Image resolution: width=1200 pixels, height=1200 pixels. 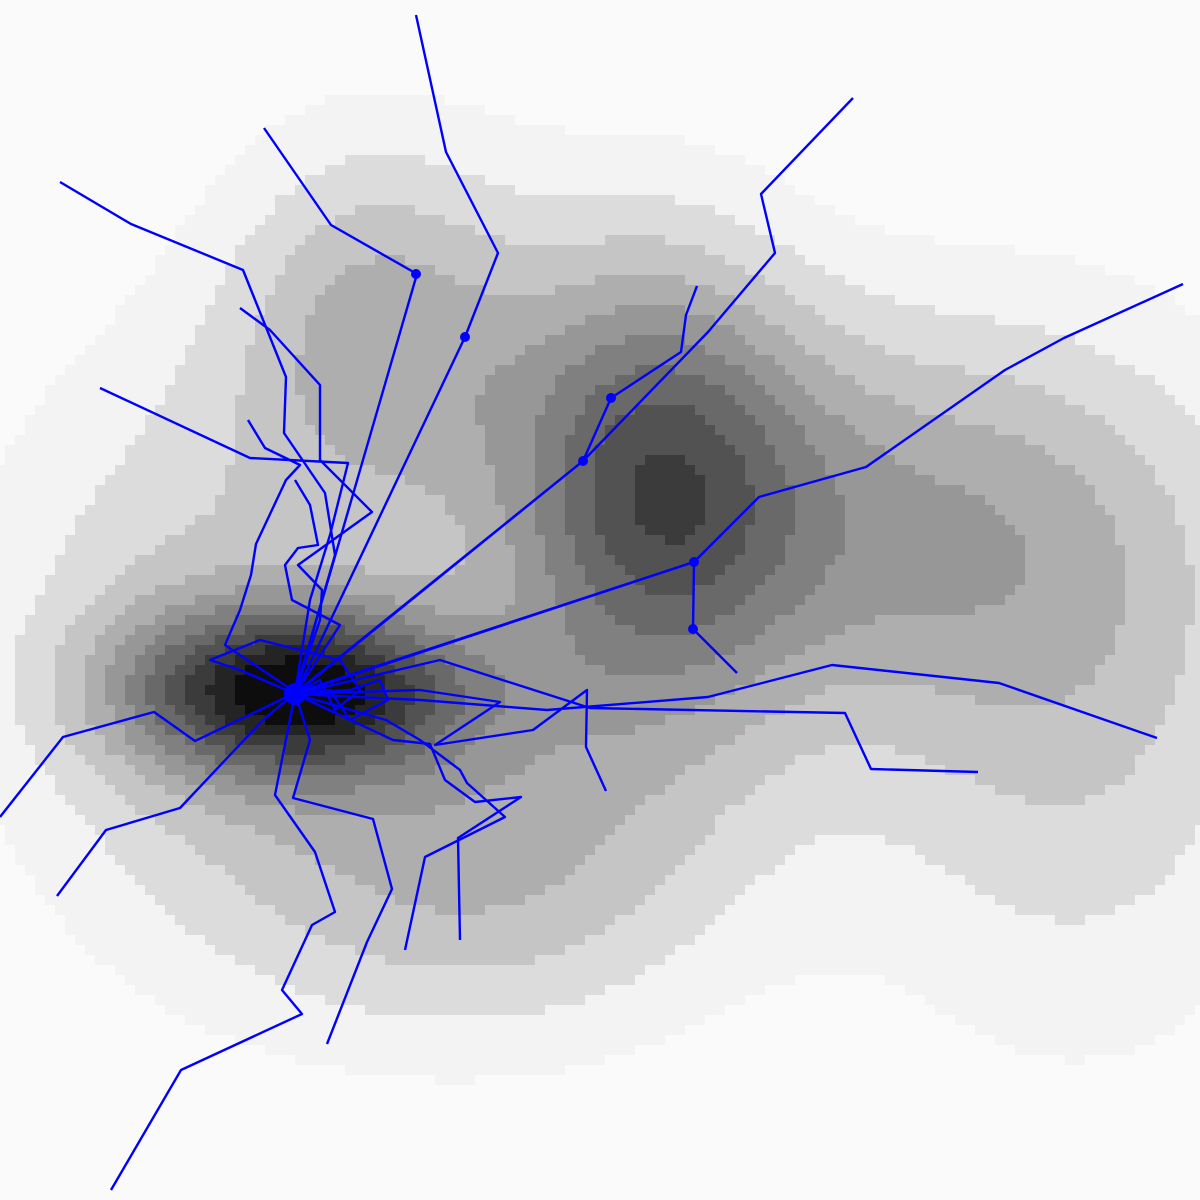 I want to click on hub-node, so click(x=295, y=694).